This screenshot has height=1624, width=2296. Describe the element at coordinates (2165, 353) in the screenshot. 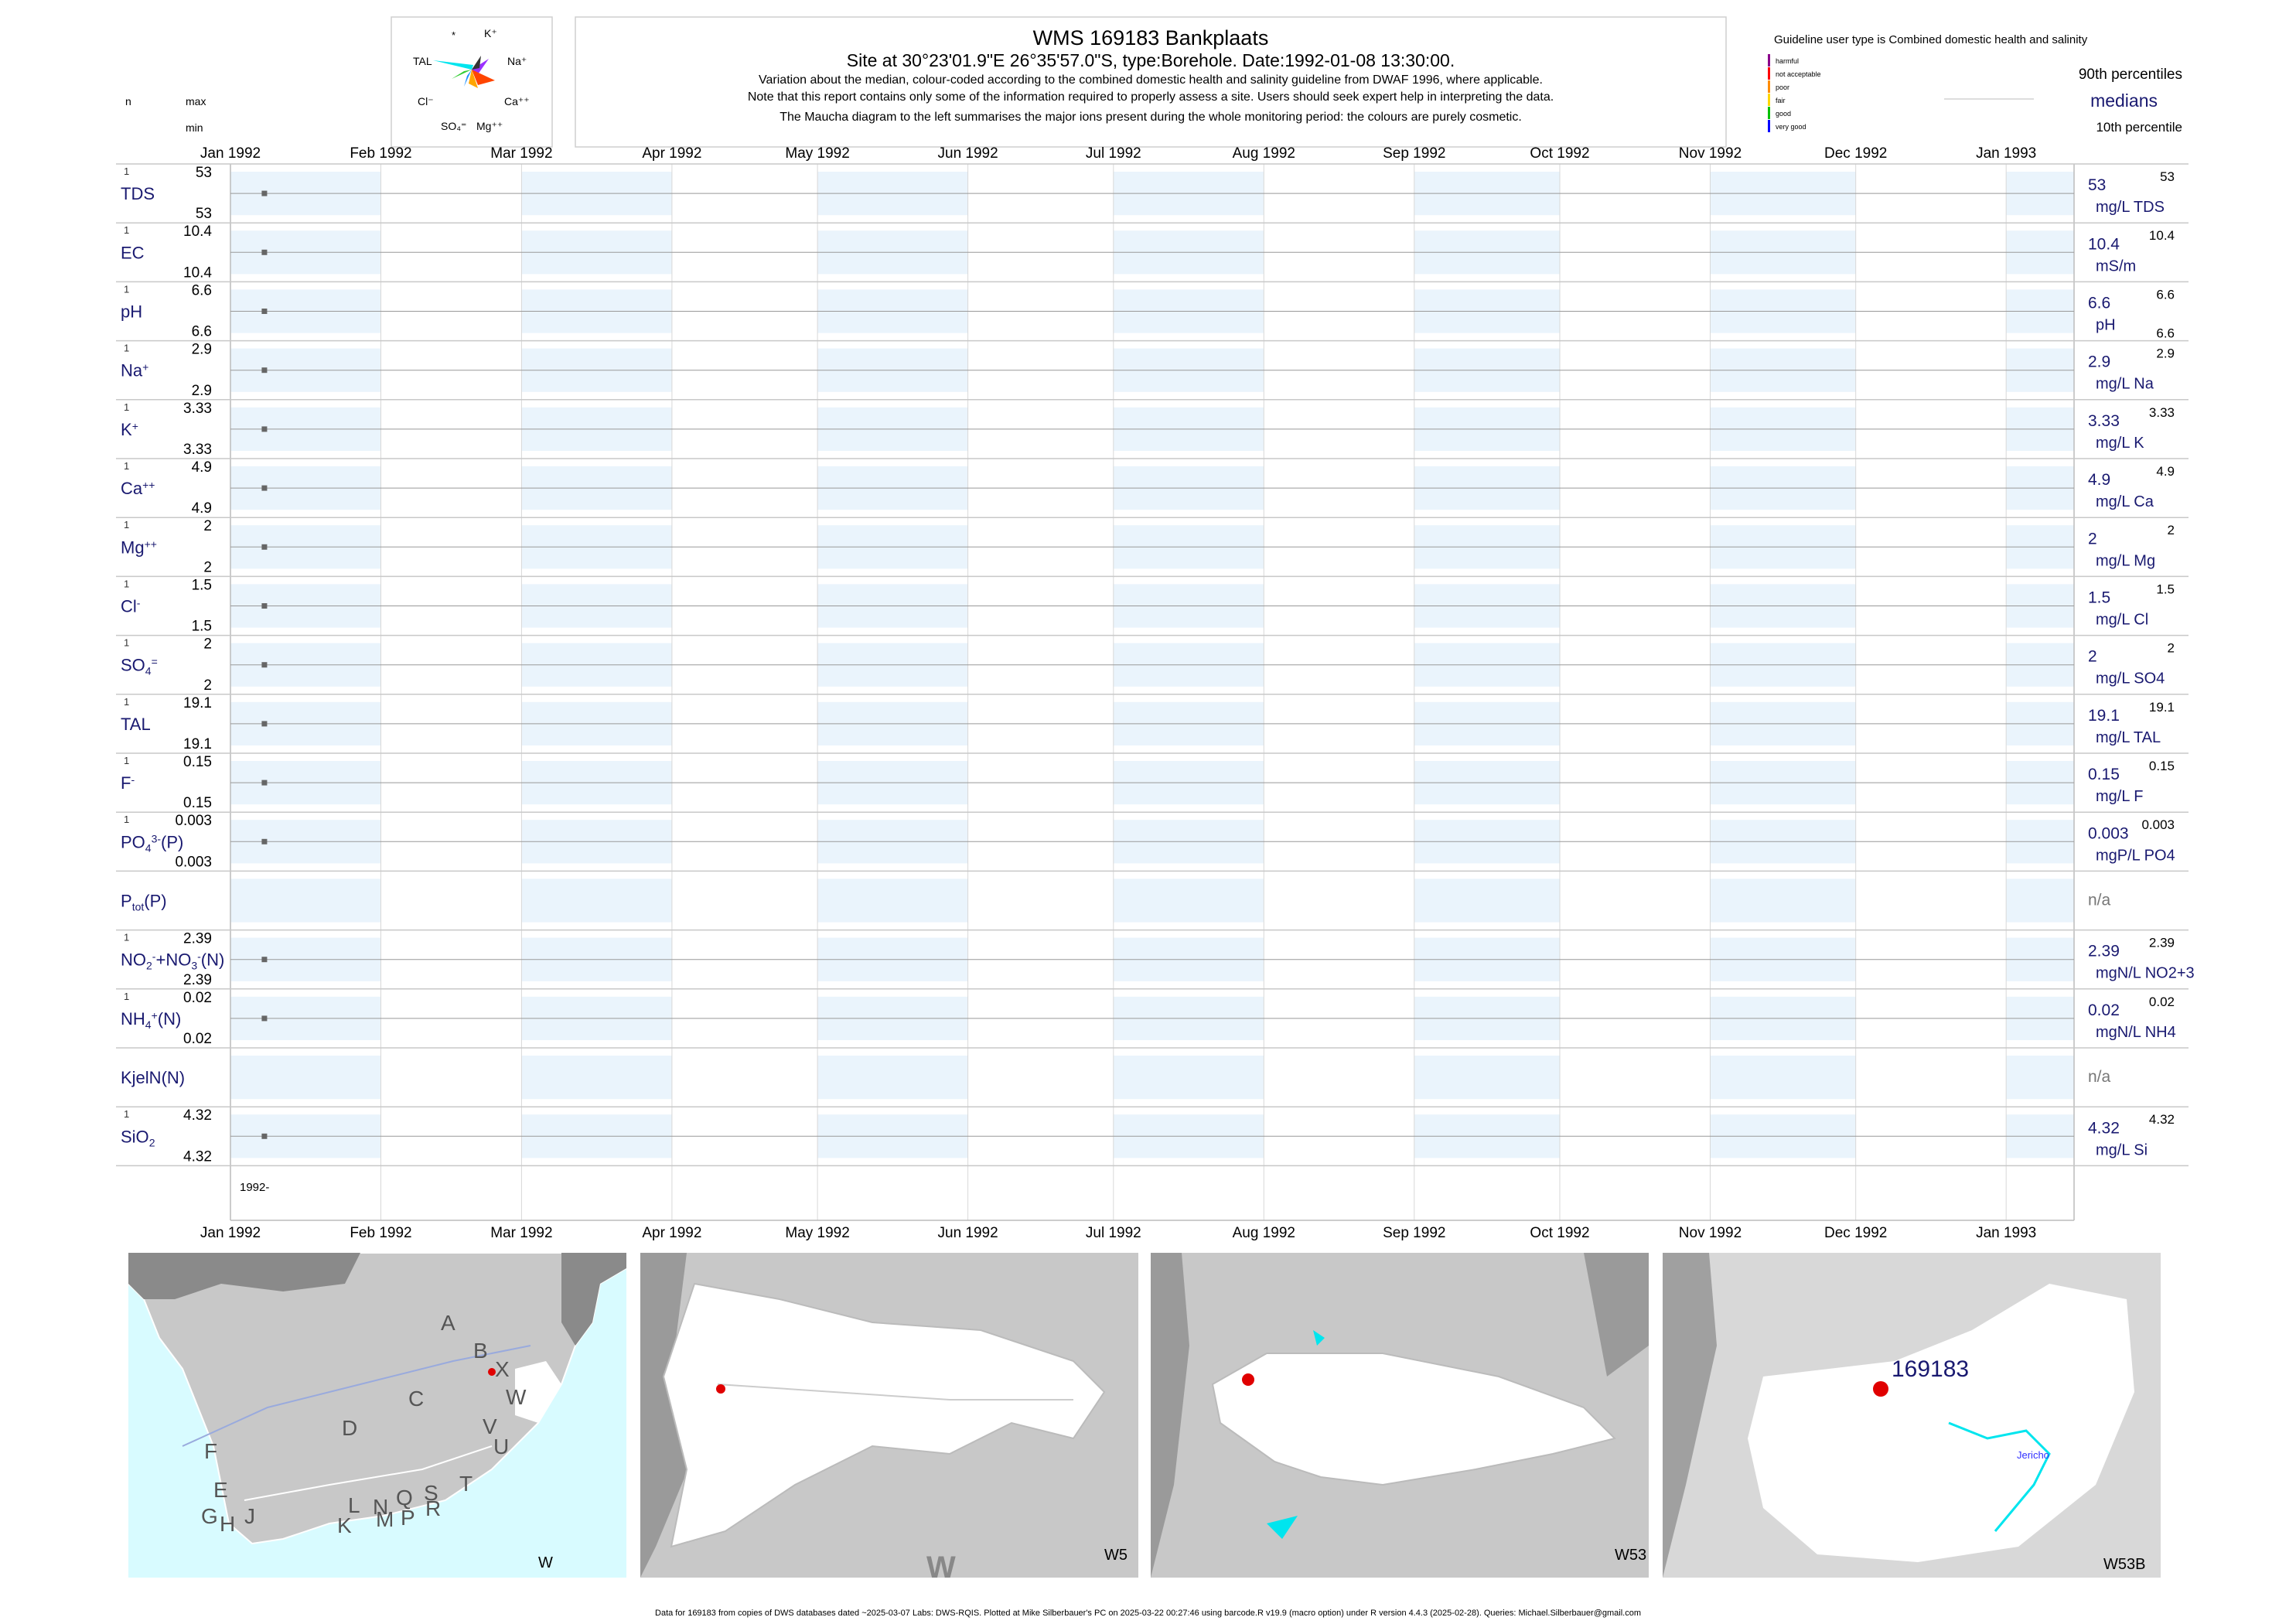

I see `row-p90: 2.9` at that location.